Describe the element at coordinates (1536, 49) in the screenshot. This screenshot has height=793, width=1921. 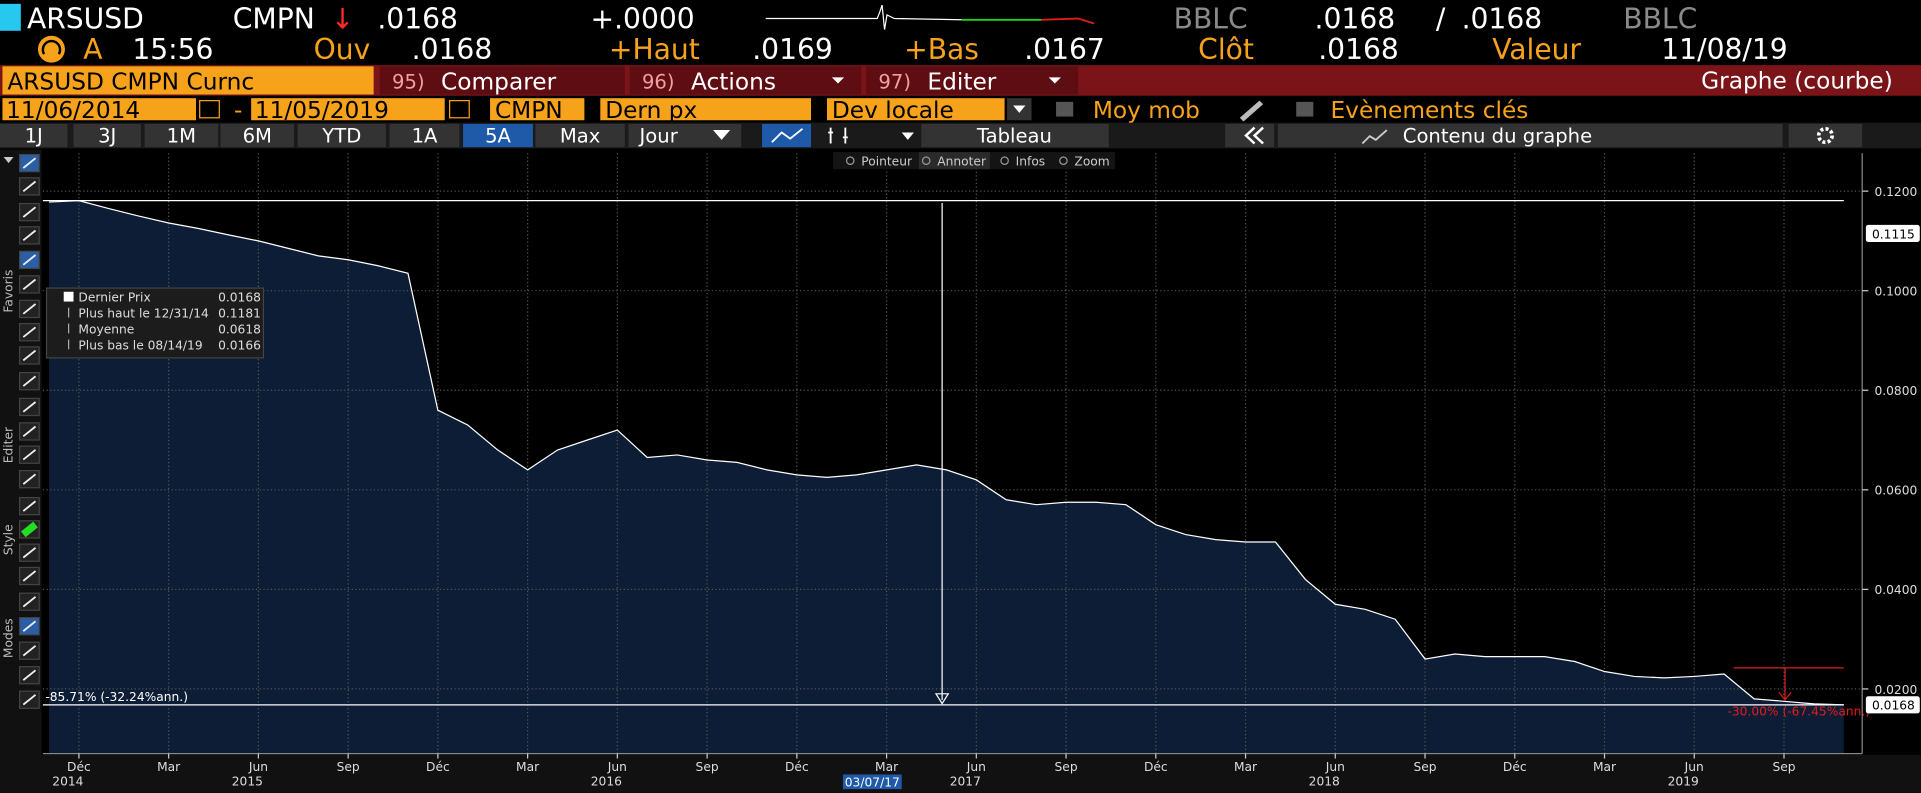
I see `value-label: Valeur` at that location.